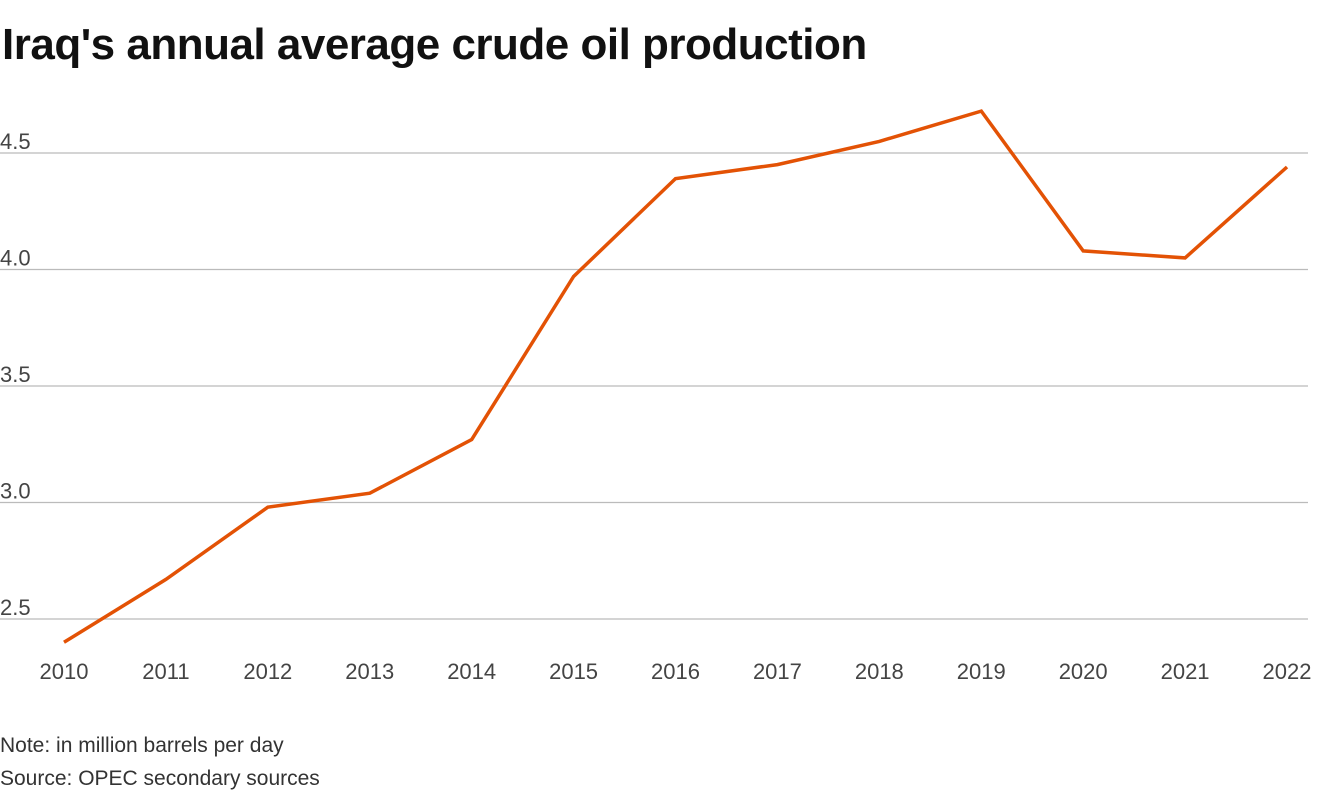 The height and width of the screenshot is (800, 1320). What do you see at coordinates (64, 671) in the screenshot?
I see `x-tick-label: 2010` at bounding box center [64, 671].